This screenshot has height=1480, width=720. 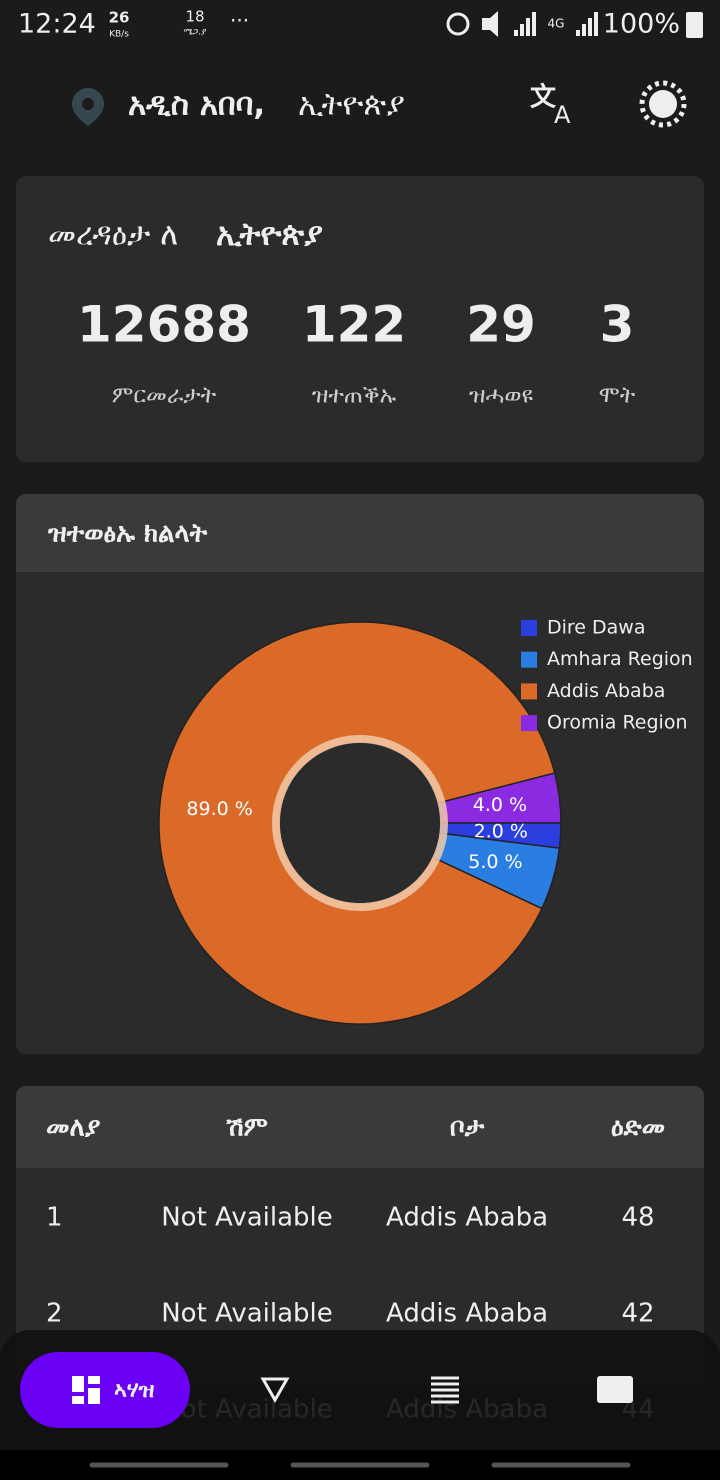 What do you see at coordinates (119, 35) in the screenshot?
I see `status-speed-unit: KB/s` at bounding box center [119, 35].